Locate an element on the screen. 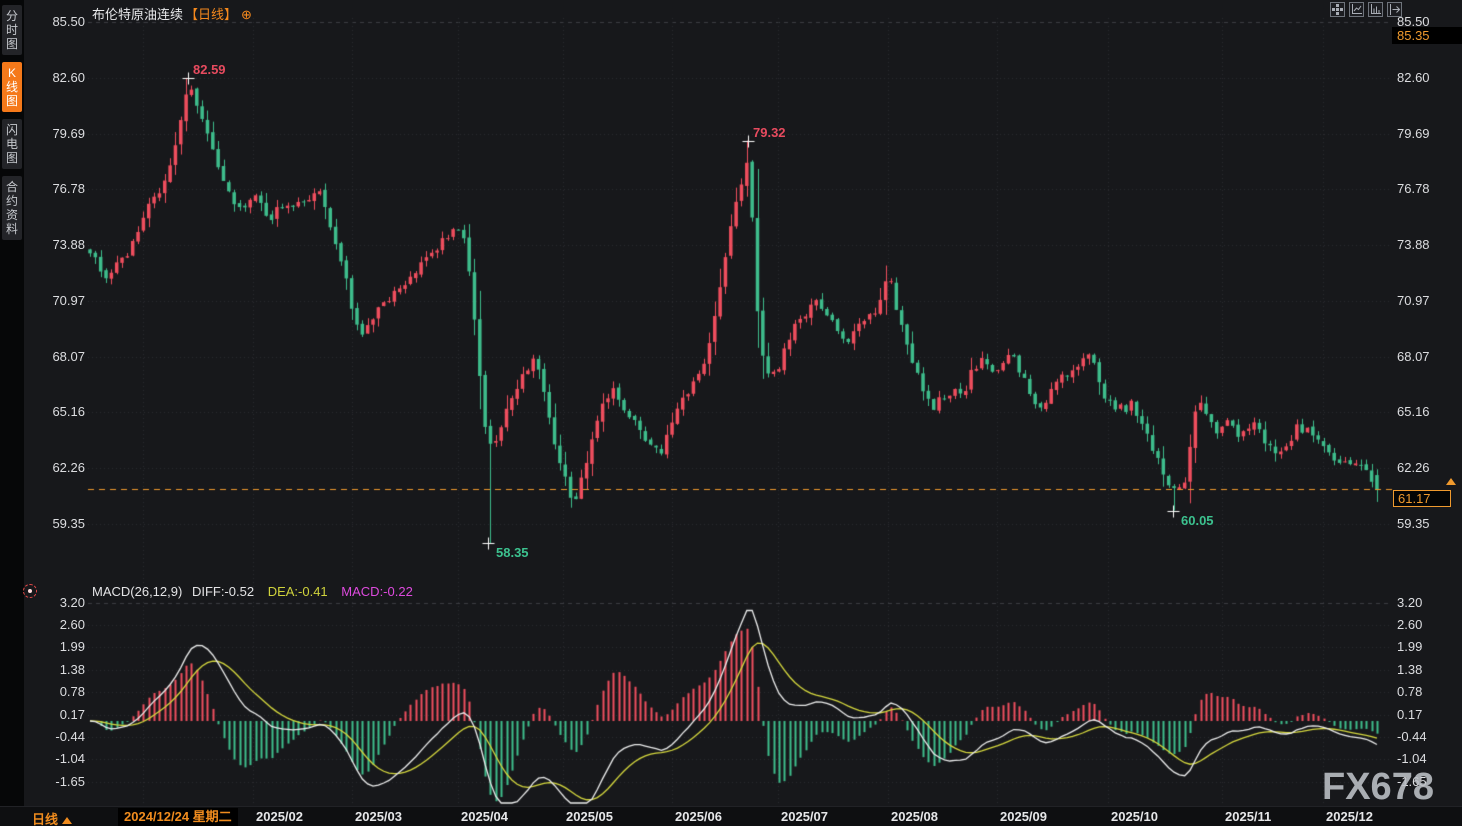  macd-axis-label-right: 2.60 is located at coordinates (1410, 624).